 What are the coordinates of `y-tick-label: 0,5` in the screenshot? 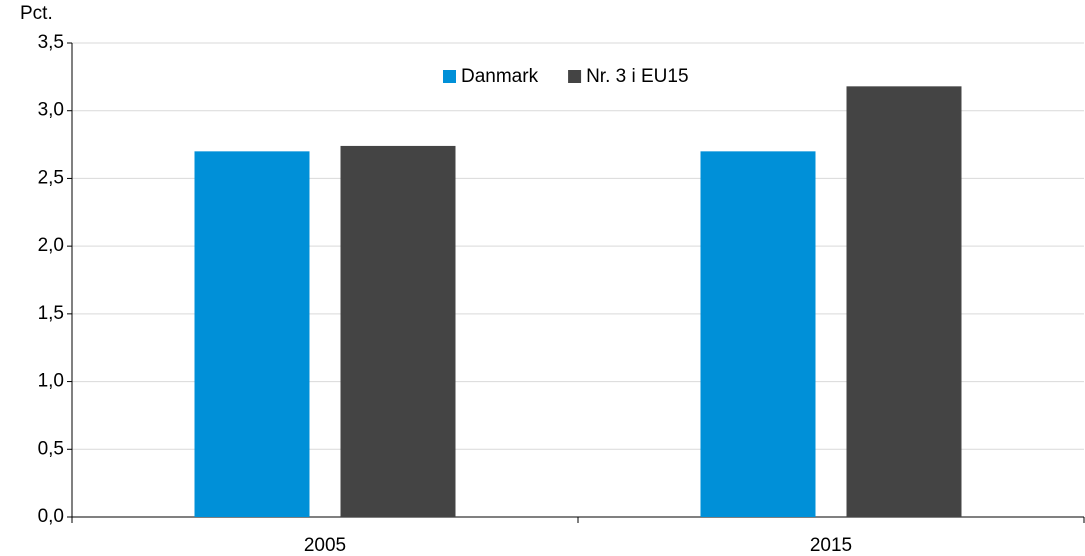 It's located at (51, 448).